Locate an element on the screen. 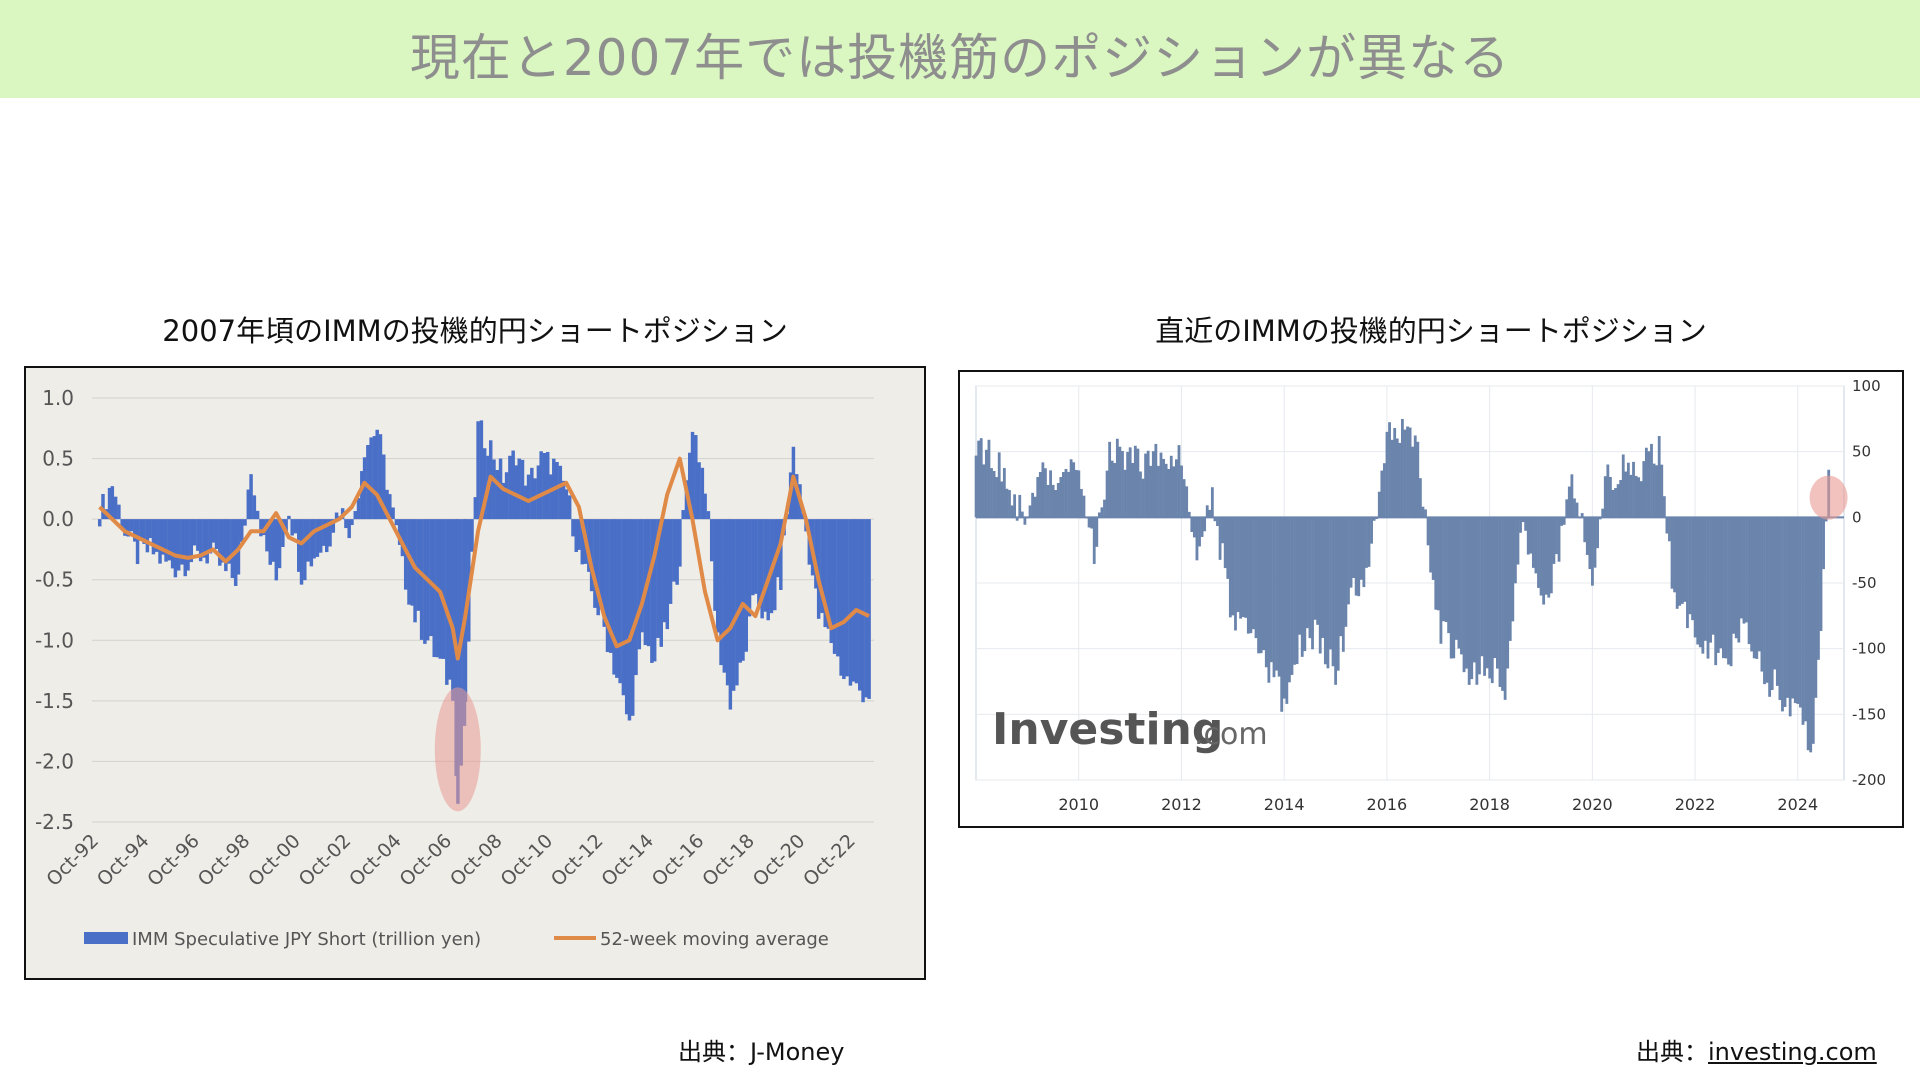 This screenshot has height=1080, width=1920. x-tick-label: 2022 is located at coordinates (1695, 804).